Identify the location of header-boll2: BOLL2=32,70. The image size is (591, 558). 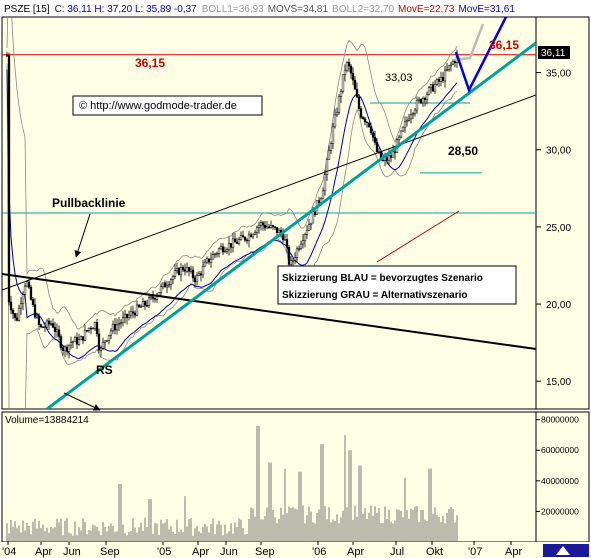
(363, 9).